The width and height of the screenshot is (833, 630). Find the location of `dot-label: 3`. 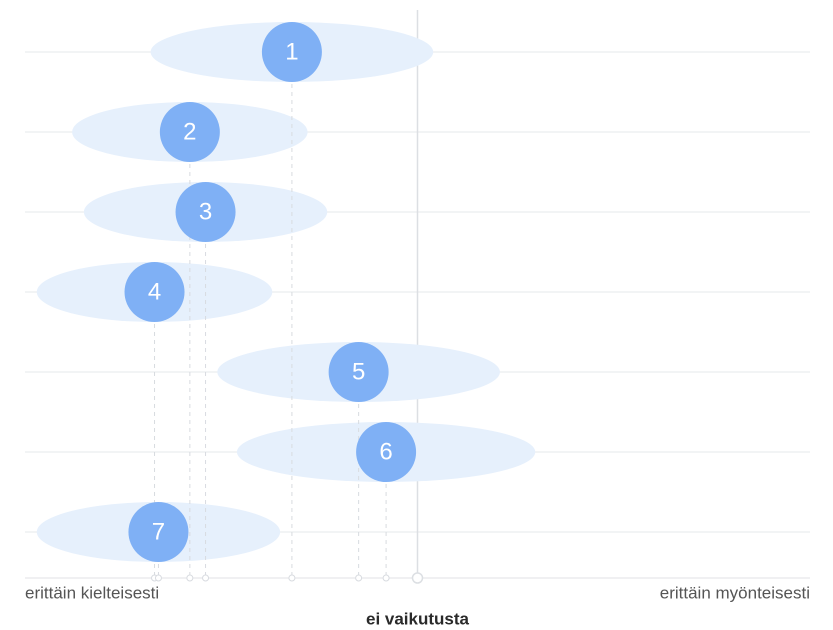

dot-label: 3 is located at coordinates (205, 211).